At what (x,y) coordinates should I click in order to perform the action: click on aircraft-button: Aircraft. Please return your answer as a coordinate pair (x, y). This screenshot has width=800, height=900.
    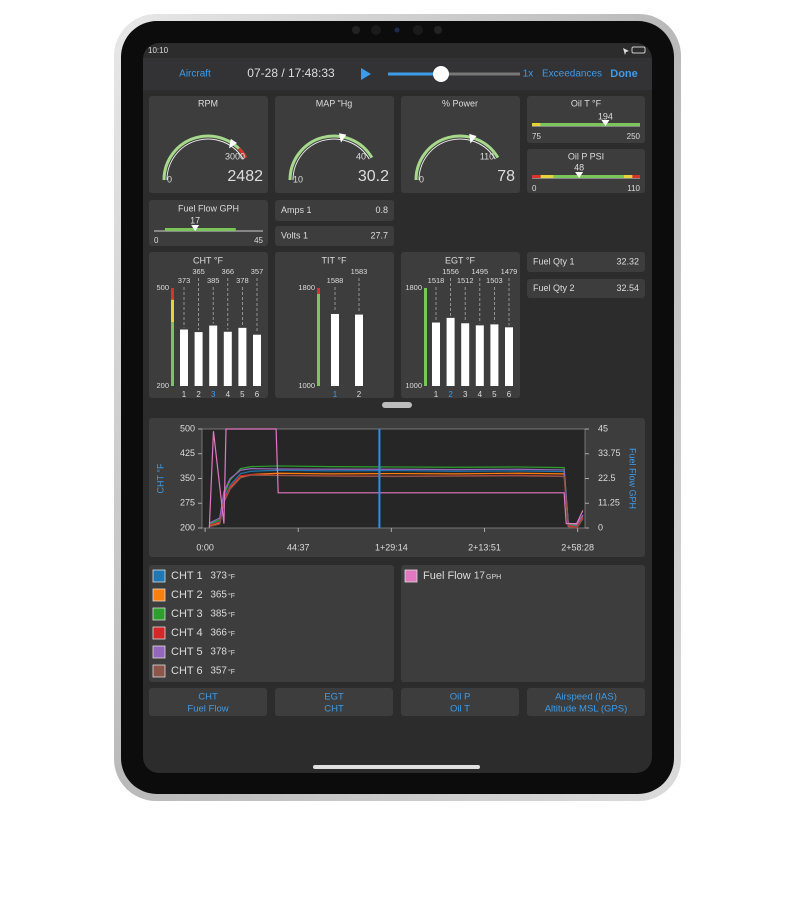
    Looking at the image, I should click on (195, 74).